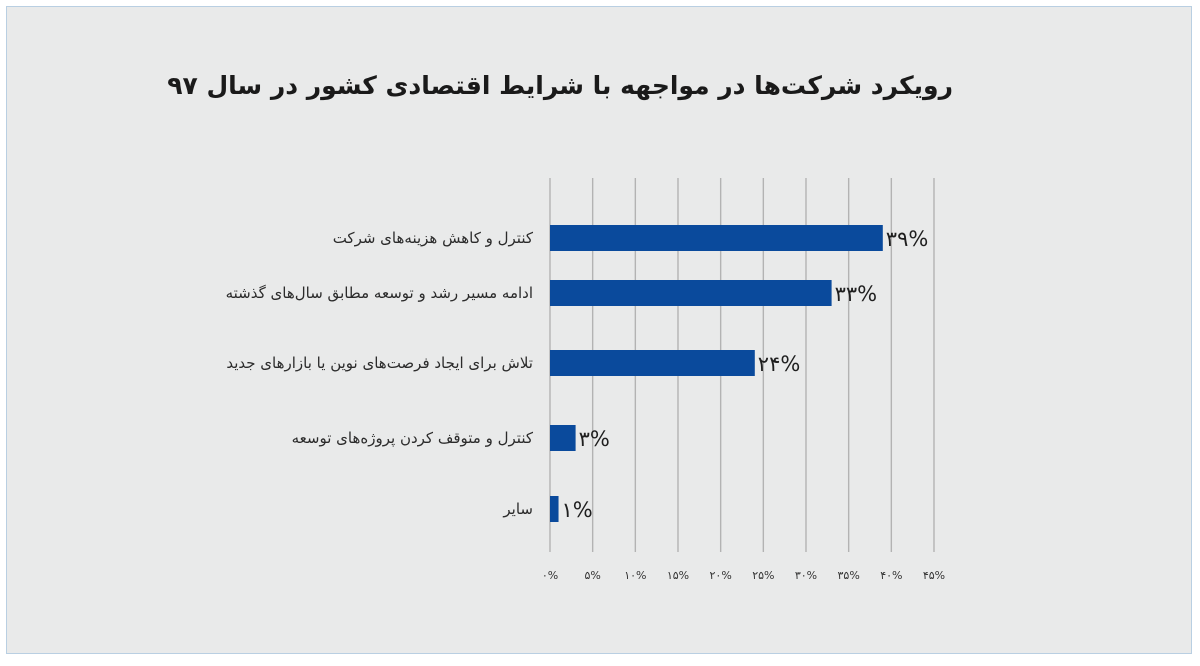 Image resolution: width=1200 pixels, height=666 pixels. I want to click on data-label: ۳%, so click(594, 439).